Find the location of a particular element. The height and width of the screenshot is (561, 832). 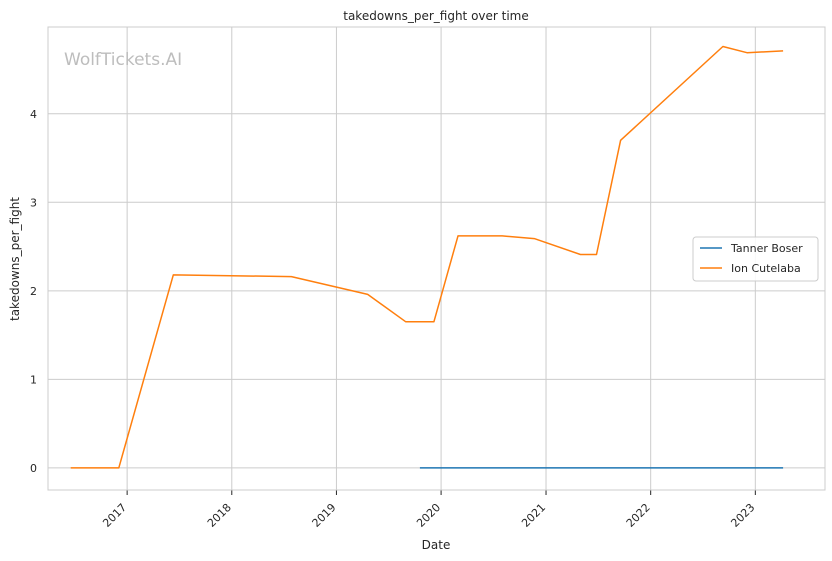

y-tick-label: 1 is located at coordinates (33, 379).